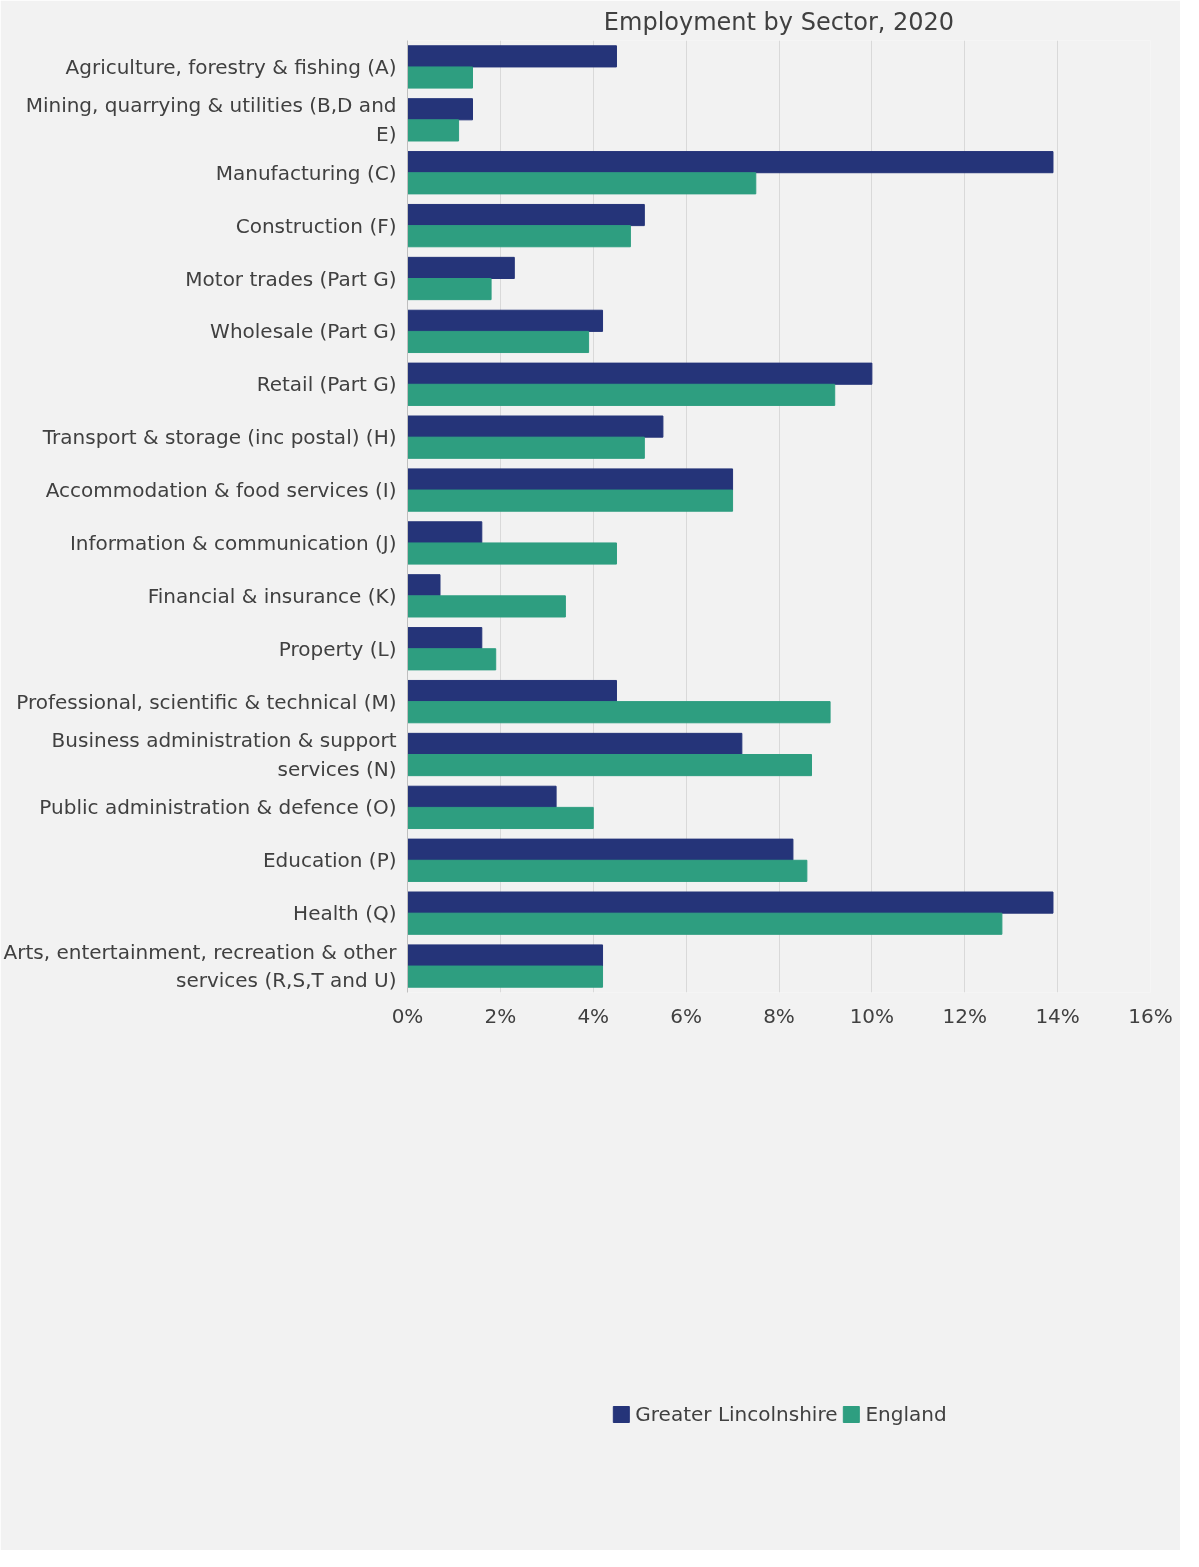 The width and height of the screenshot is (1199, 1567). What do you see at coordinates (779, 21) in the screenshot?
I see `chart-title: Employment by Sector, 2020` at bounding box center [779, 21].